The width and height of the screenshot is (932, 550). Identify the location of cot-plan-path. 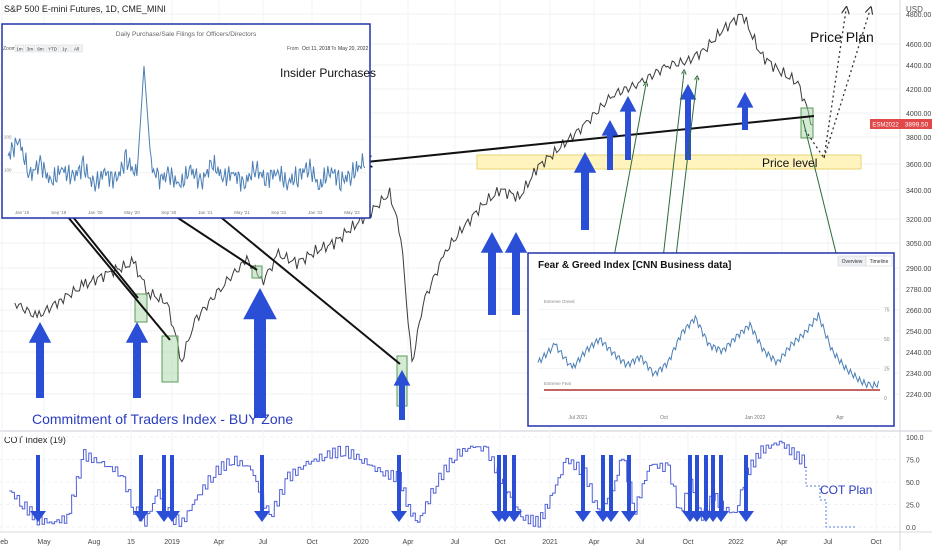
(830, 499).